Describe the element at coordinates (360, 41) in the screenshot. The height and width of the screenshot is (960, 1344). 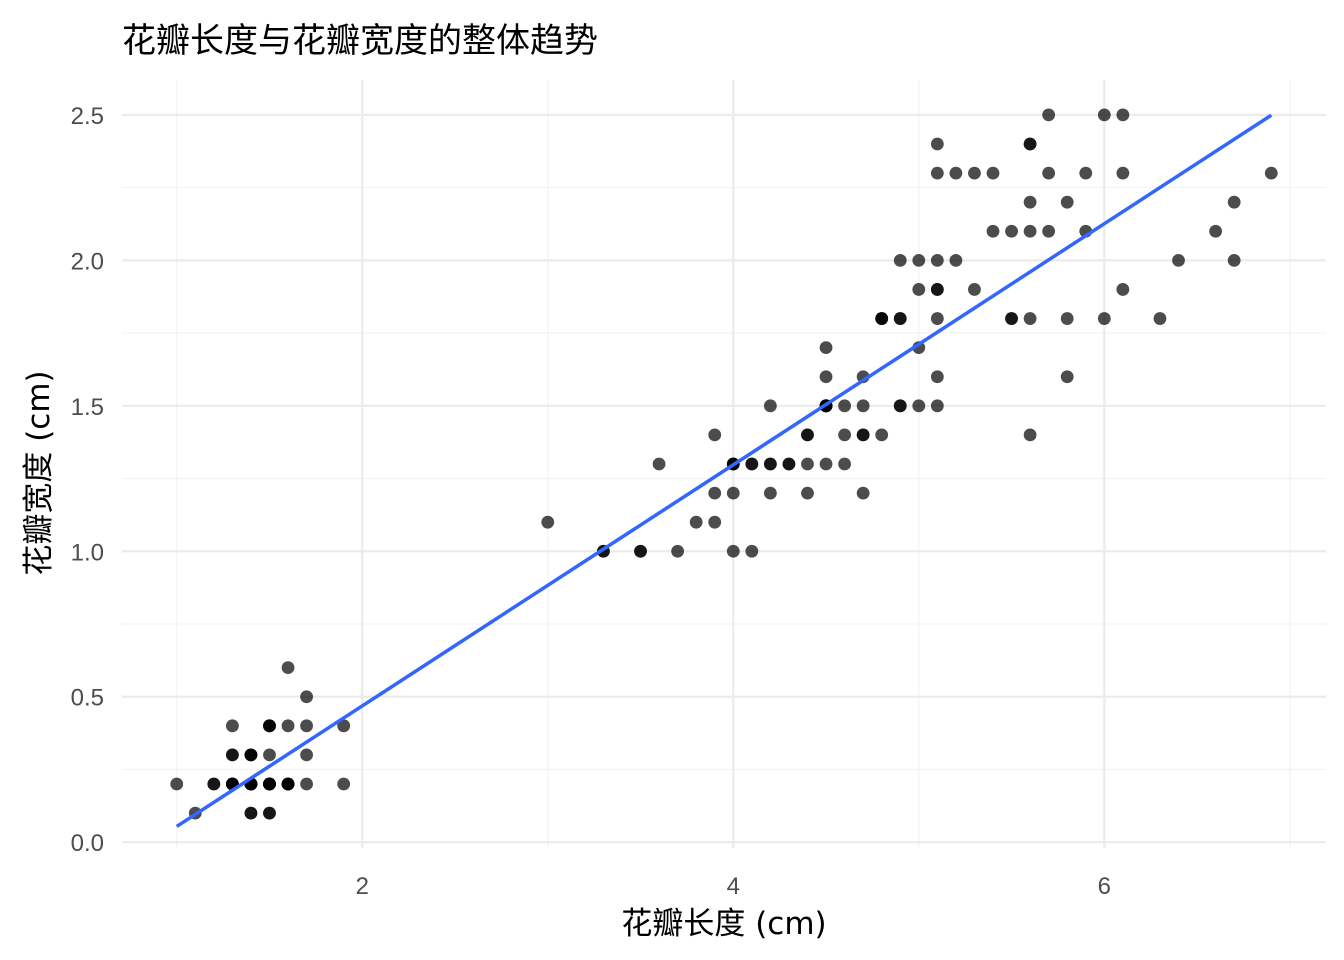
I see `chart-title: 花瓣长度与花瓣宽度的整体趋势` at that location.